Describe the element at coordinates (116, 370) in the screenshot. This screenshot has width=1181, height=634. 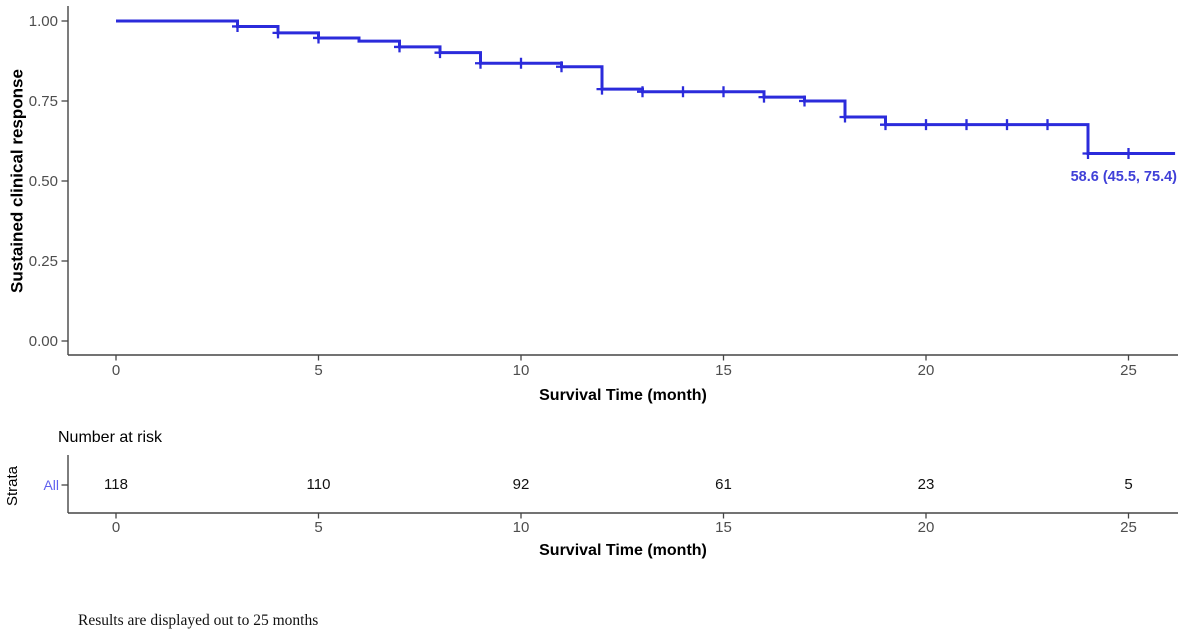
I see `main-x-tick-label: 0` at that location.